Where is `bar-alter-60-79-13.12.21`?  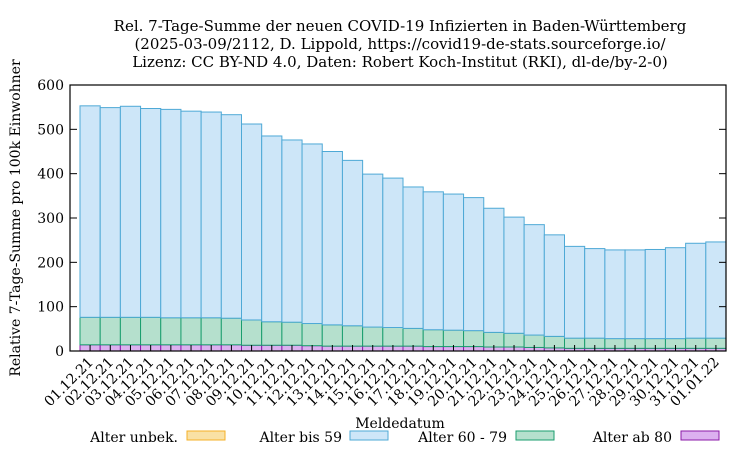
bar-alter-60-79-13.12.21 is located at coordinates (332, 335).